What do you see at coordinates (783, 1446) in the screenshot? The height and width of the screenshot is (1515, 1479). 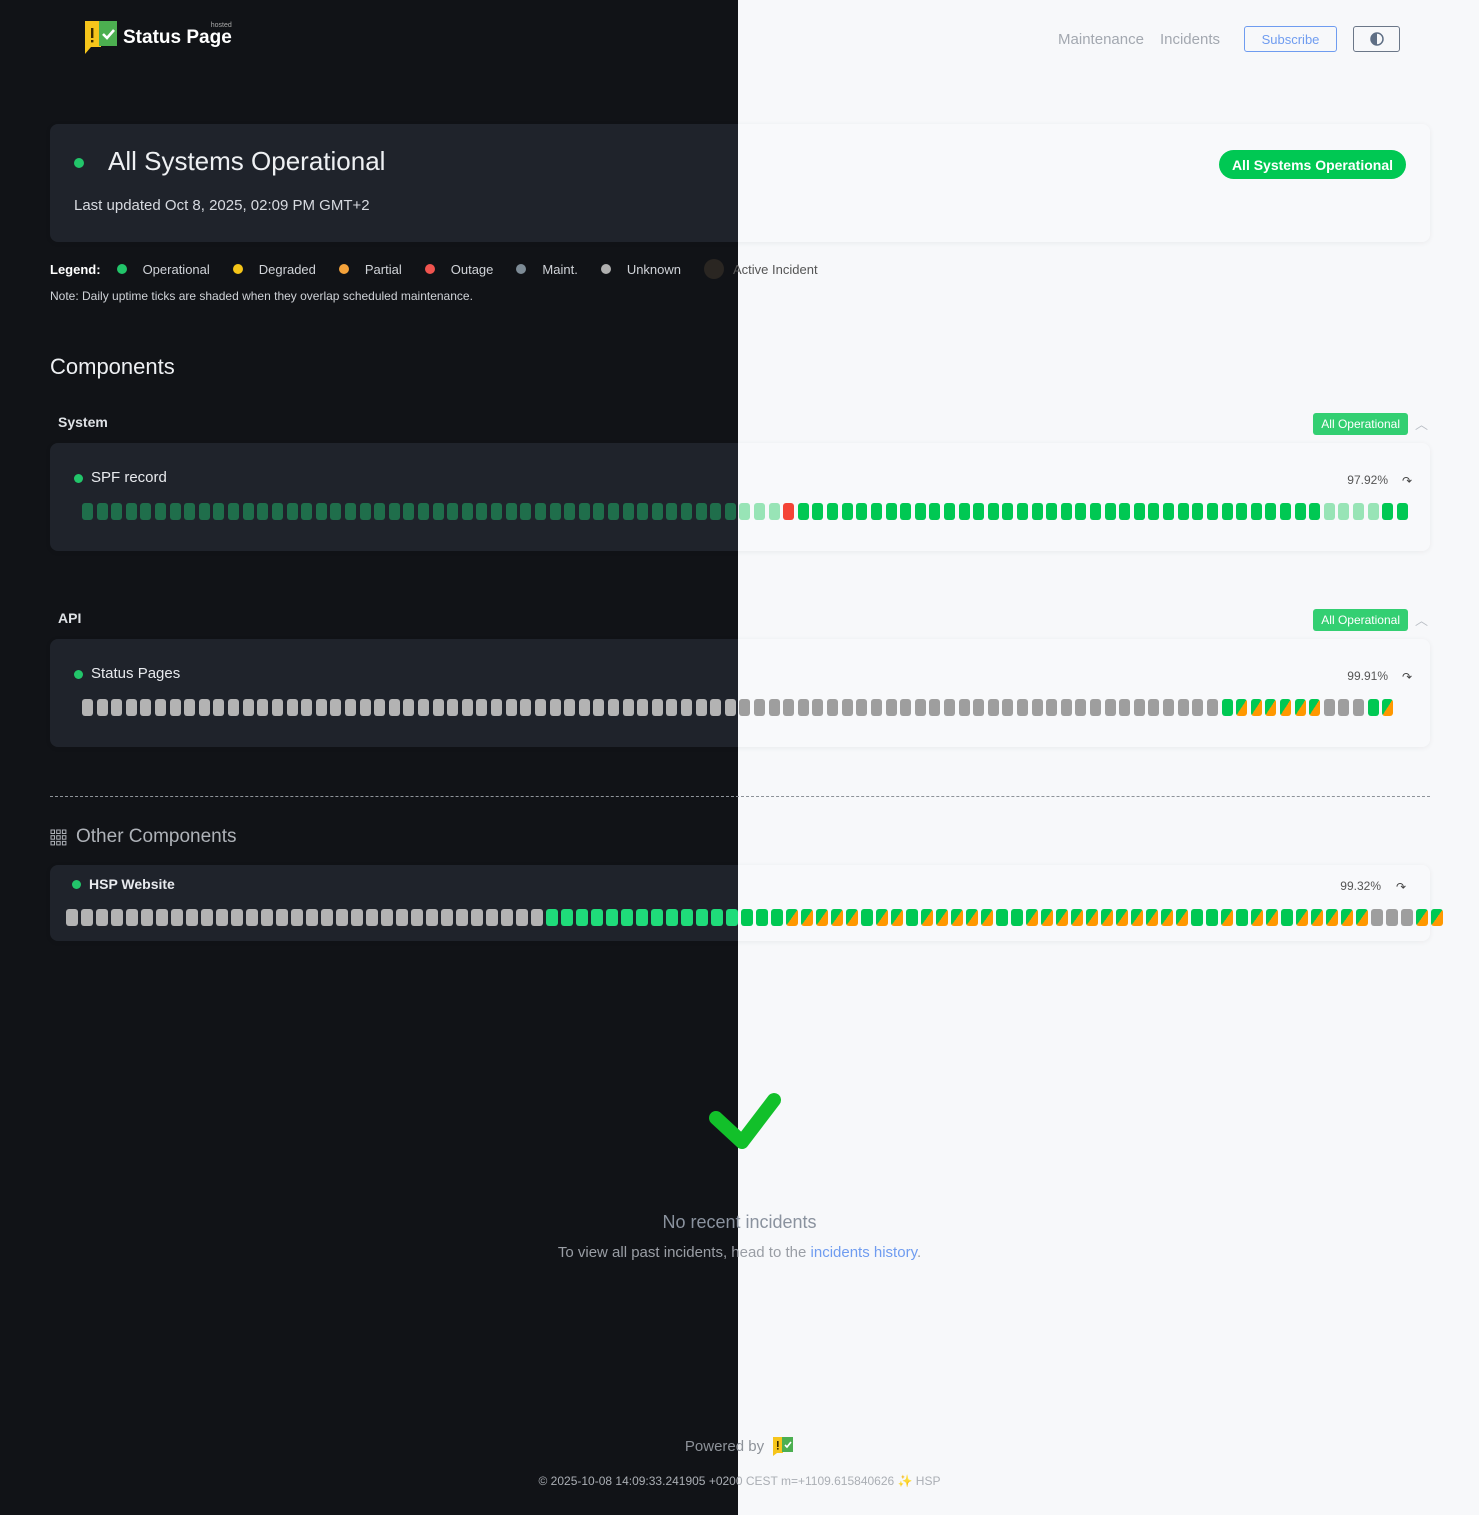 I see `logo-icon` at bounding box center [783, 1446].